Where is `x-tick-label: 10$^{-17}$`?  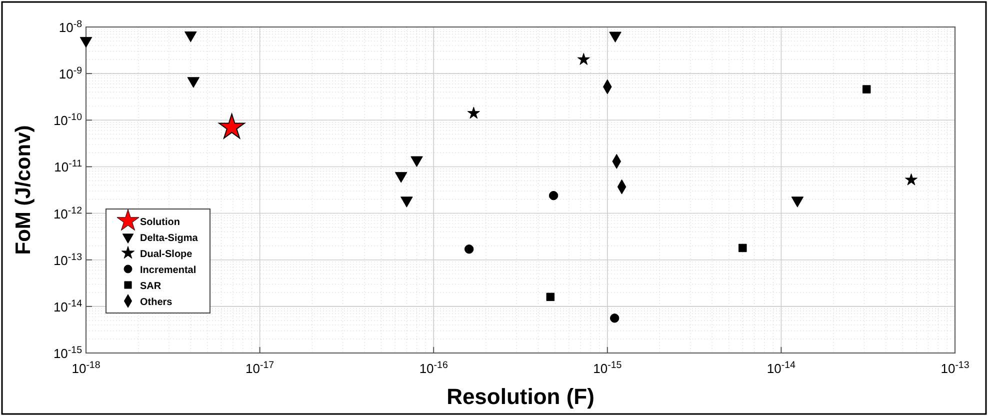 x-tick-label: 10$^{-17}$ is located at coordinates (260, 368).